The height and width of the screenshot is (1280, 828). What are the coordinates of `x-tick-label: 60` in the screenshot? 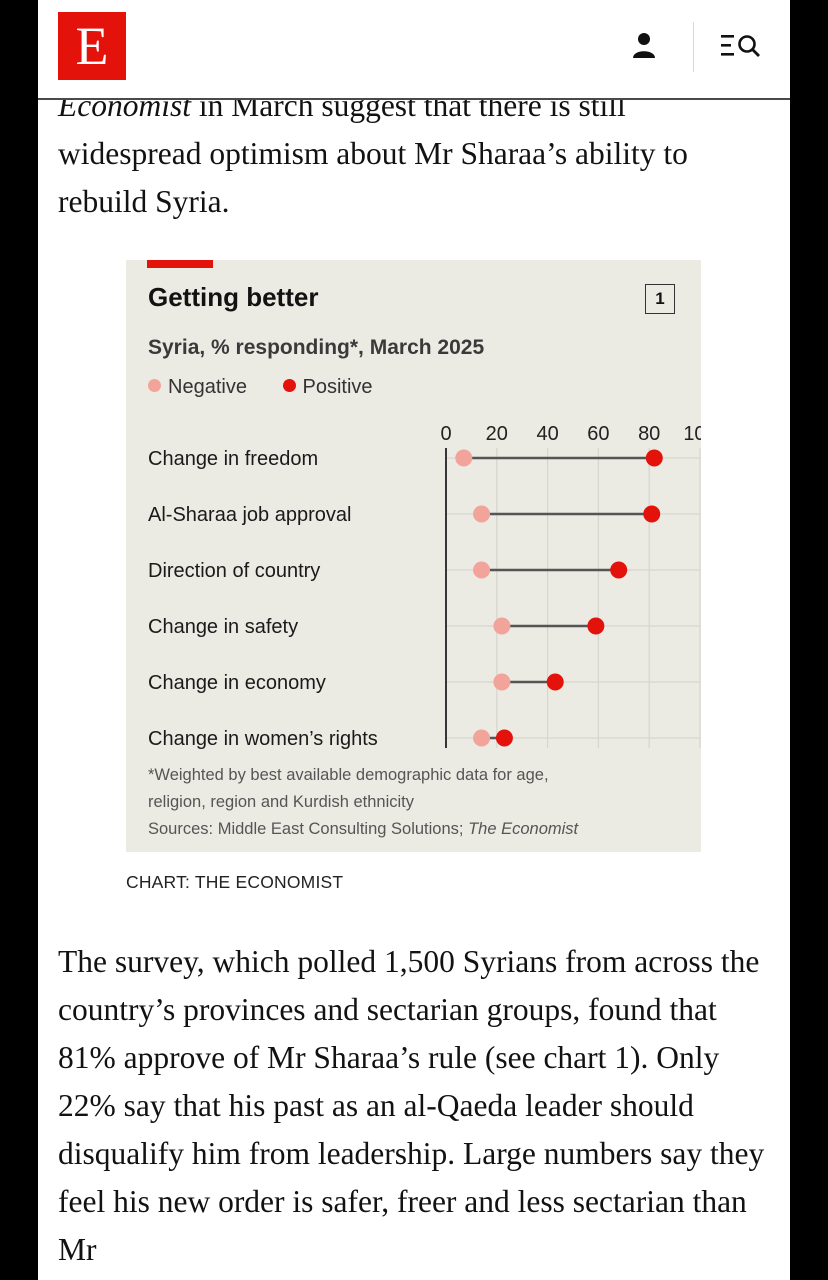 It's located at (598, 434).